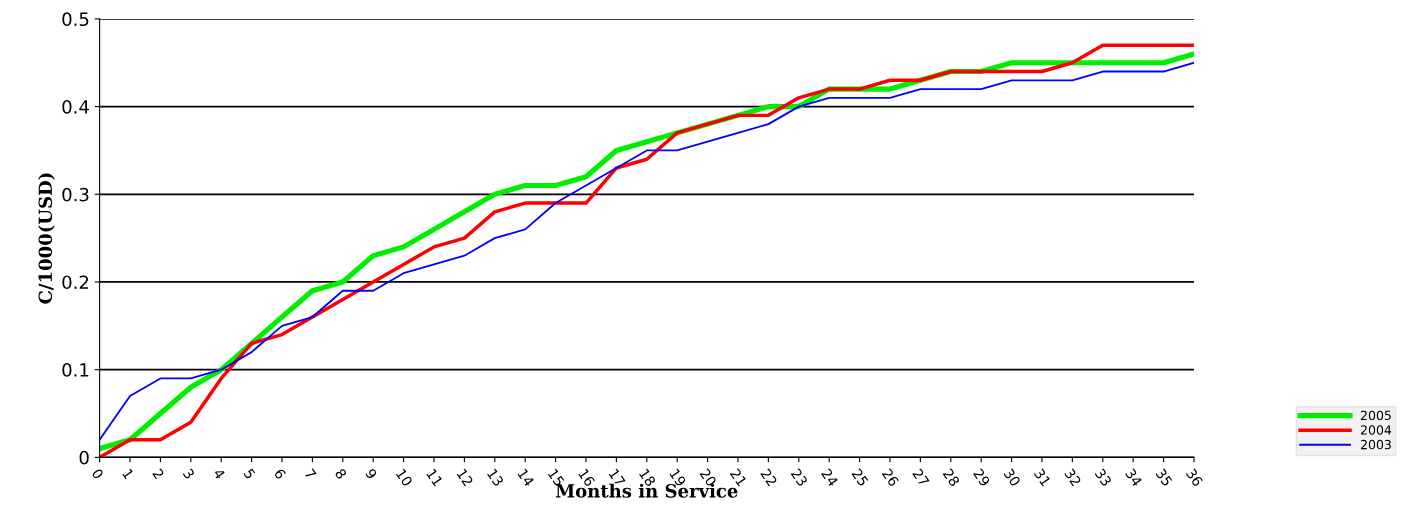 This screenshot has height=511, width=1403. I want to click on y-tick-label: 0, so click(84, 457).